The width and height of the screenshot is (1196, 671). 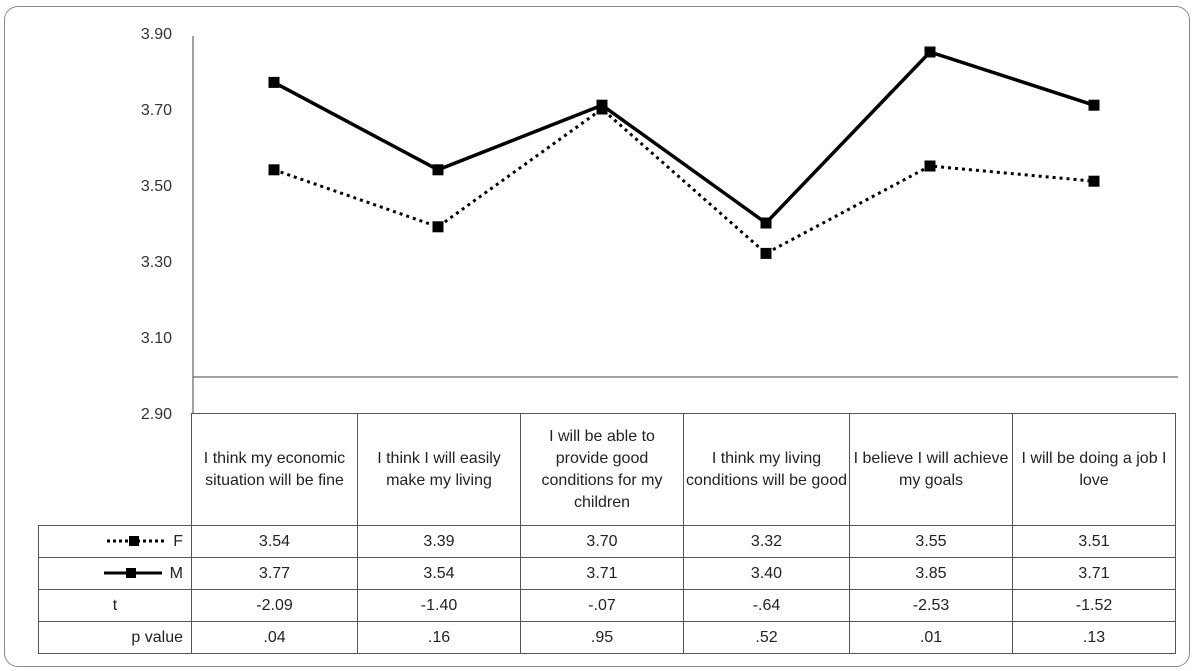 What do you see at coordinates (1094, 637) in the screenshot?
I see `table-cell: .13` at bounding box center [1094, 637].